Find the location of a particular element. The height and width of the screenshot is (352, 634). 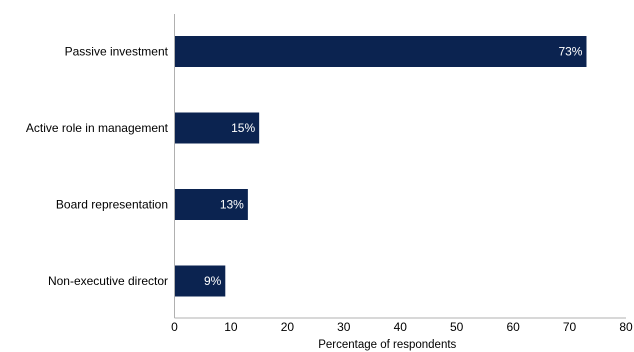

x-tick-label-20: 20 is located at coordinates (288, 327).